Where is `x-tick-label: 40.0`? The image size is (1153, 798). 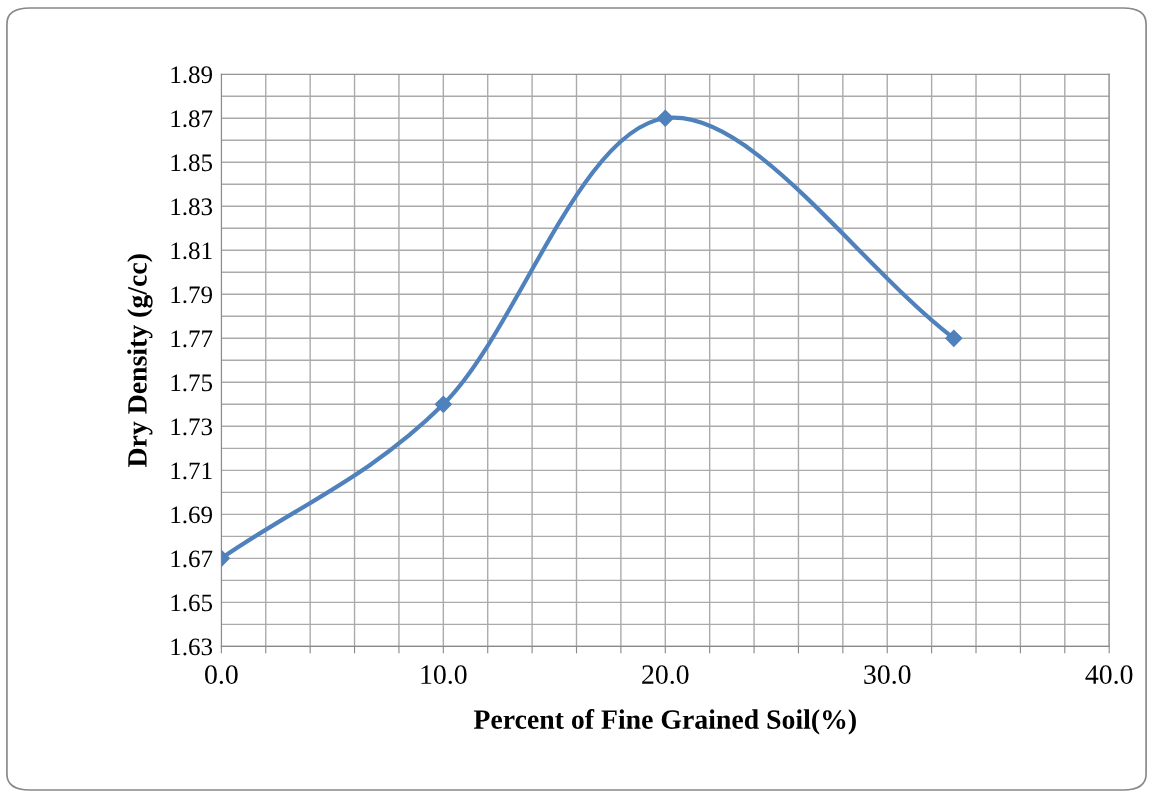
x-tick-label: 40.0 is located at coordinates (1109, 675).